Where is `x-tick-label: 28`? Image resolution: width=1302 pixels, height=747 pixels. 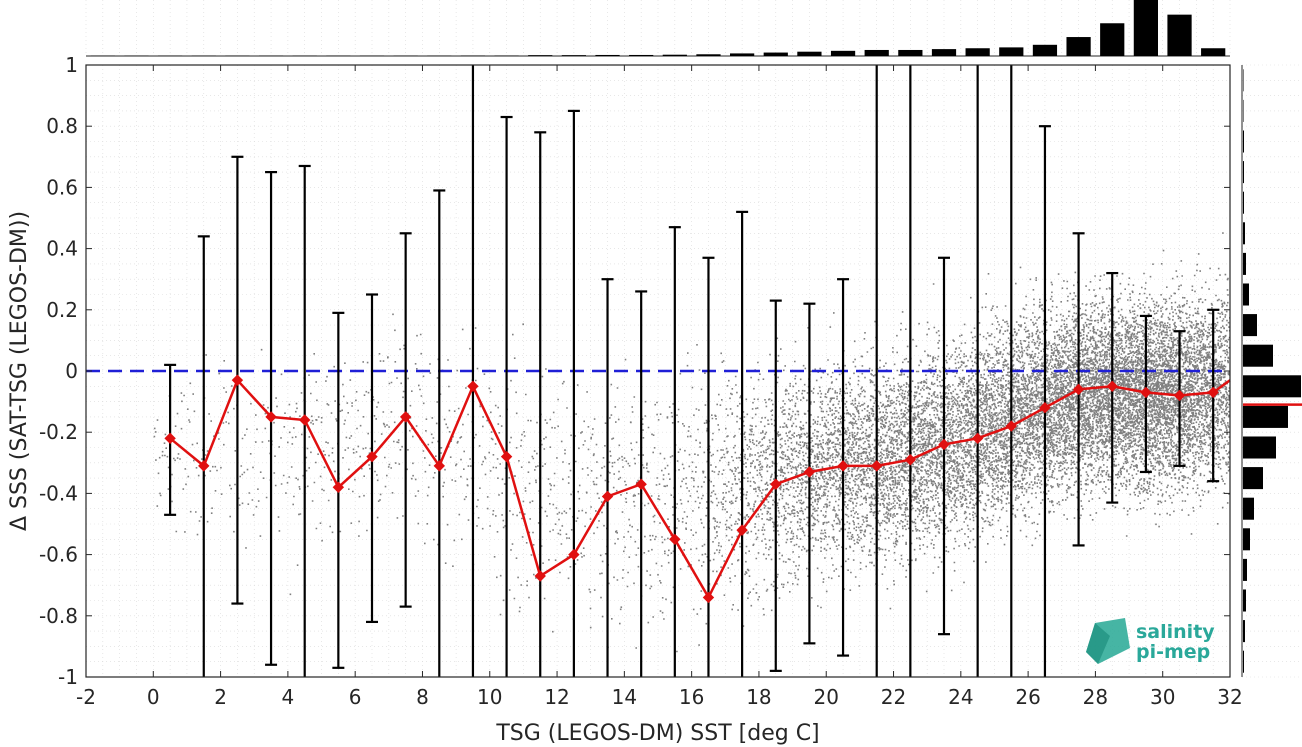 x-tick-label: 28 is located at coordinates (1095, 697).